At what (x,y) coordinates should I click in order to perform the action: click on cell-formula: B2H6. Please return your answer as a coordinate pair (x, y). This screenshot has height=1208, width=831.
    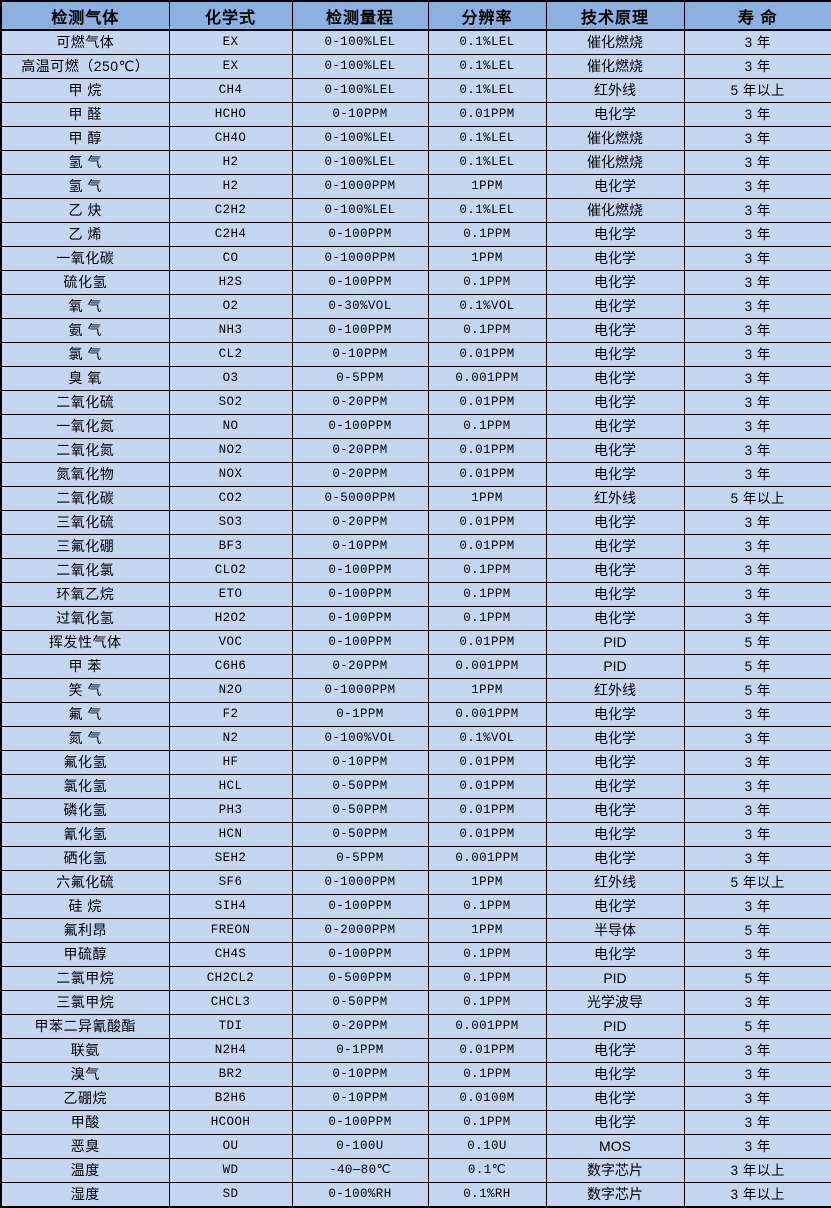
    Looking at the image, I should click on (230, 1098).